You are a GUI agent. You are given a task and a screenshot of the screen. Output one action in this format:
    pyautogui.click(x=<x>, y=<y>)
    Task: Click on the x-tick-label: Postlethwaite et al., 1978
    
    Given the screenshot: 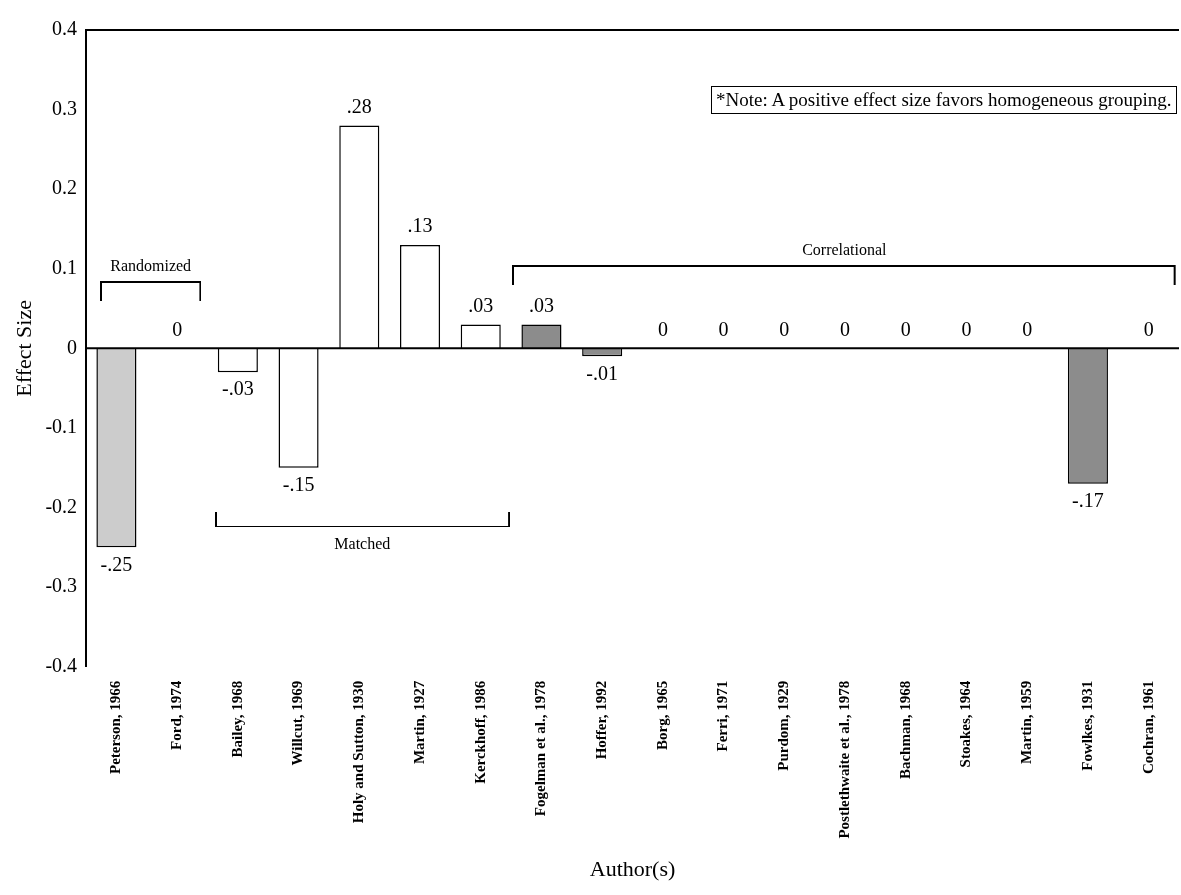 What is the action you would take?
    pyautogui.click(x=843, y=759)
    